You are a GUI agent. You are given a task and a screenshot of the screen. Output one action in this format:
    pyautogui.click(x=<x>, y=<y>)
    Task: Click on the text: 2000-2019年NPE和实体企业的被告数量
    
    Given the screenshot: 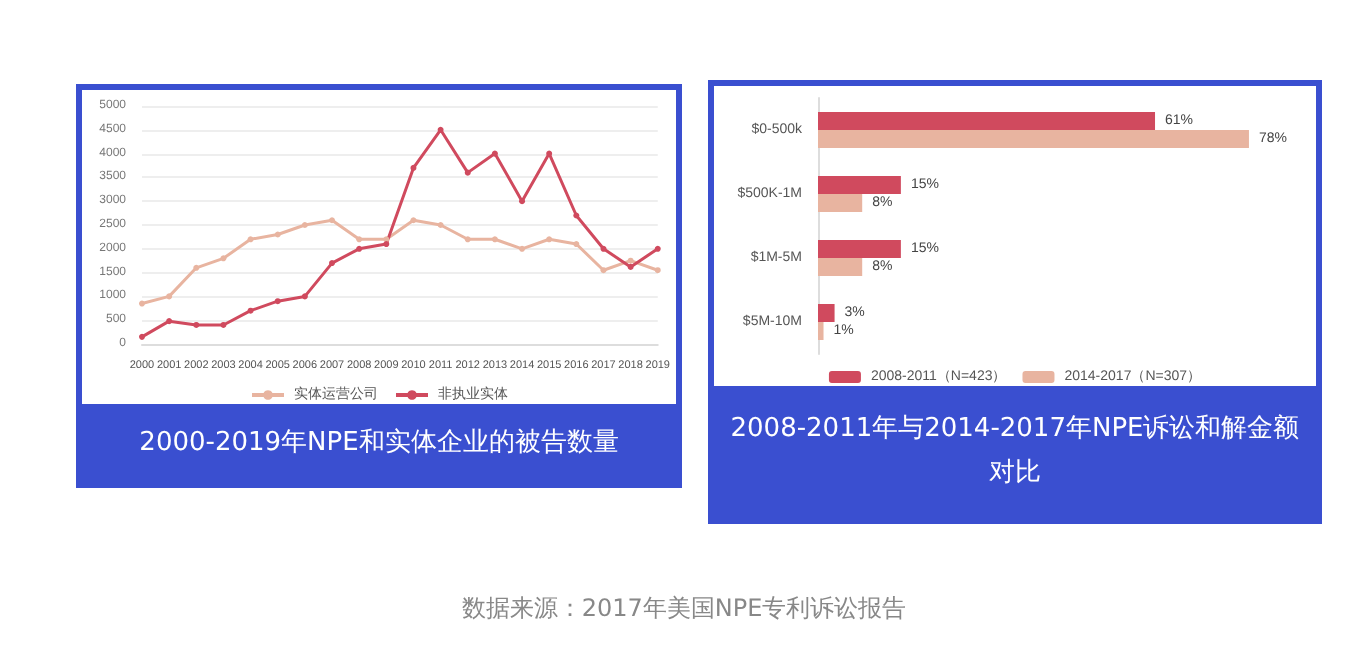 What is the action you would take?
    pyautogui.click(x=379, y=443)
    